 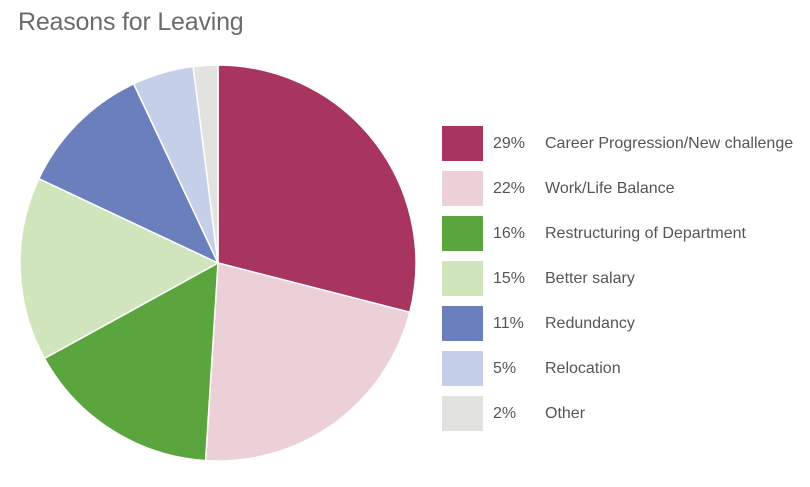 I want to click on legend-label: Restructuring of Department, so click(x=645, y=233).